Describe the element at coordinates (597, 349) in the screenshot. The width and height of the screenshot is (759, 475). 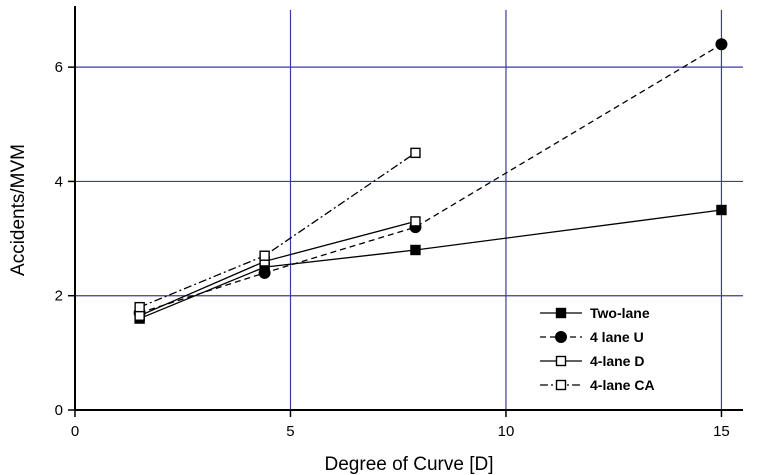
I see `legend: Two-lane 4 lane U 4-lane D 4-lane CA` at that location.